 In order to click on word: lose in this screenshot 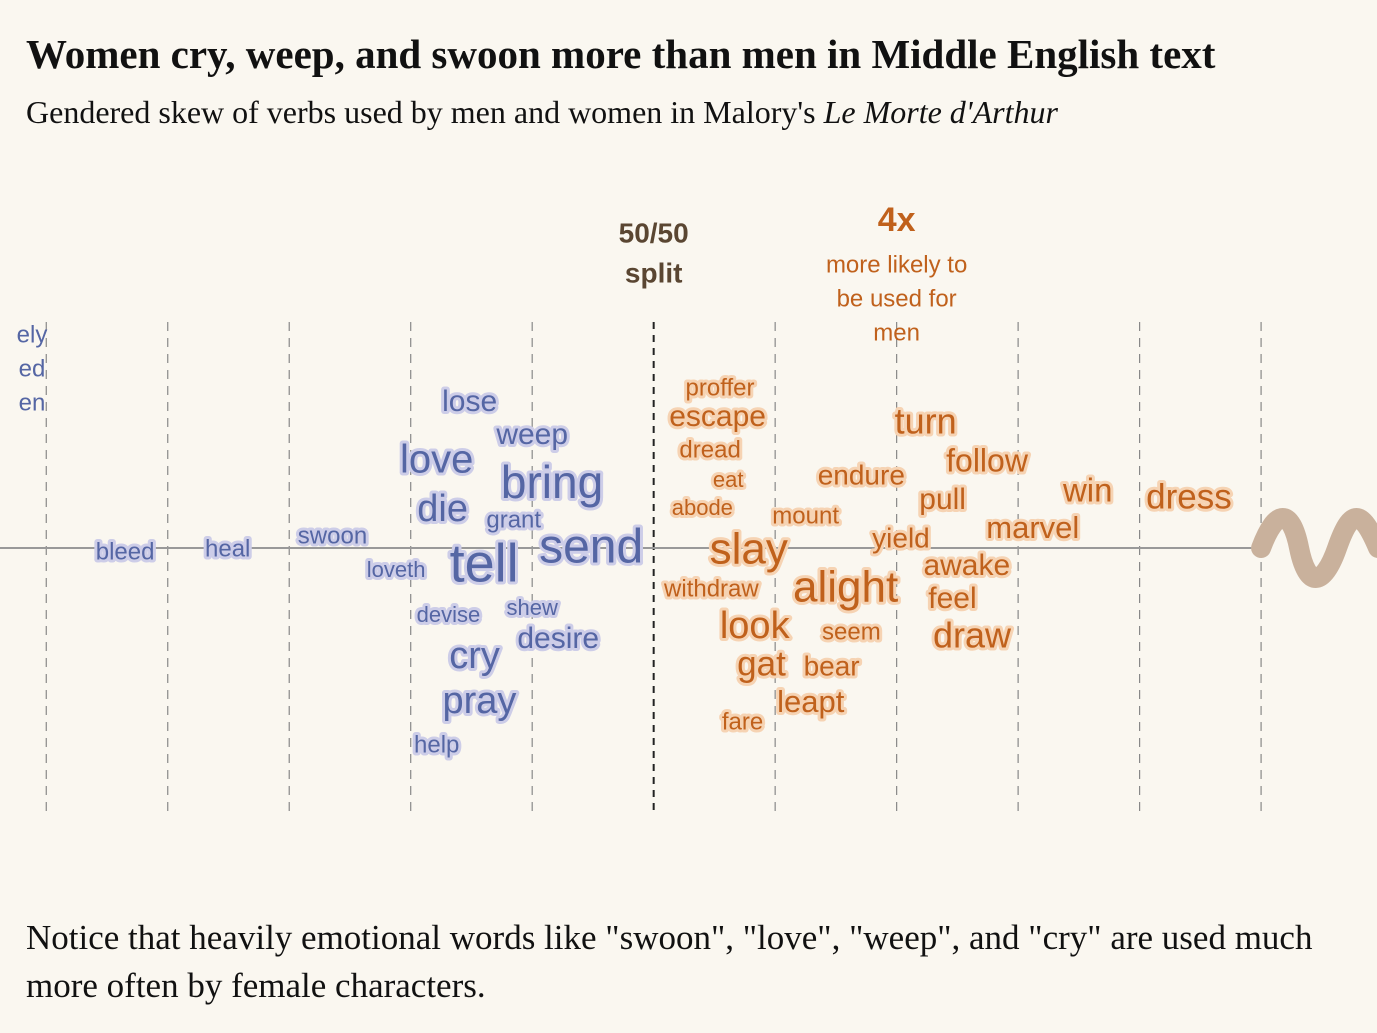, I will do `click(469, 401)`.